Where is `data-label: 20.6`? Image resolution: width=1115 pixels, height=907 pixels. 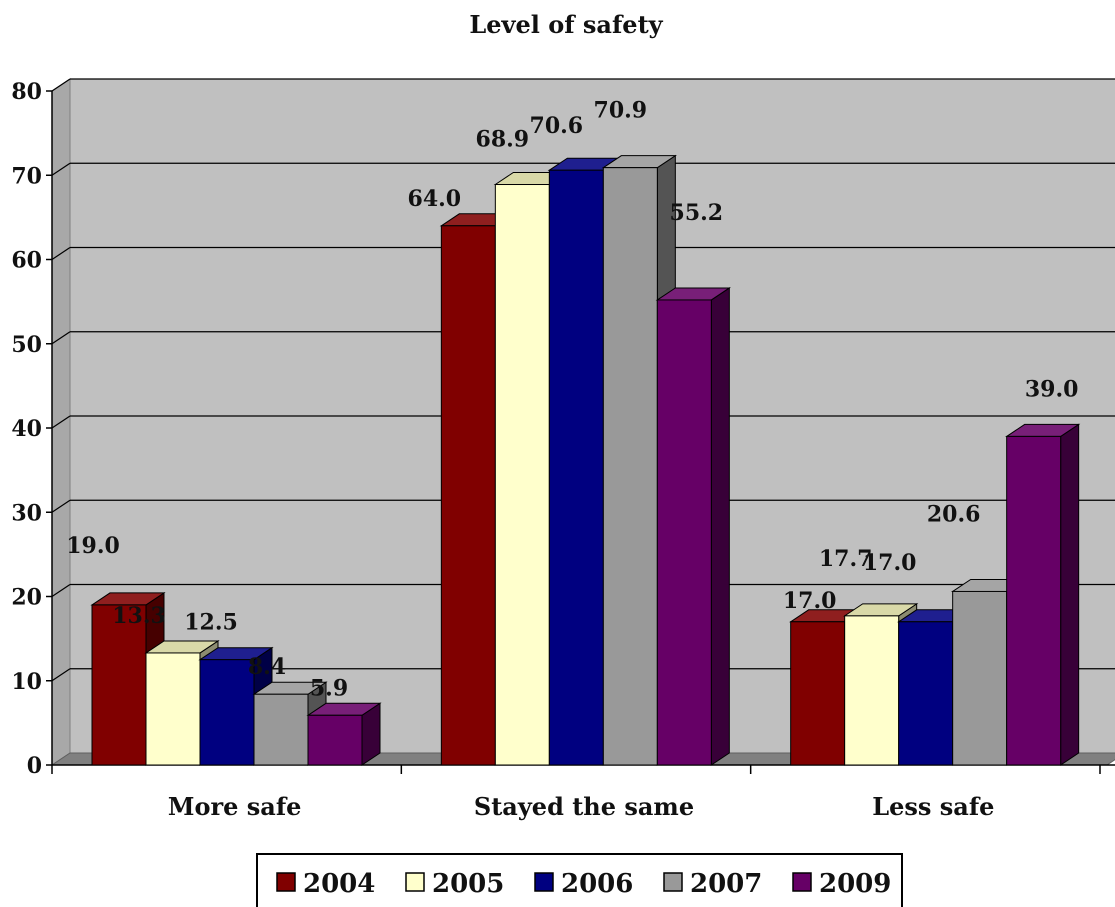 data-label: 20.6 is located at coordinates (954, 514).